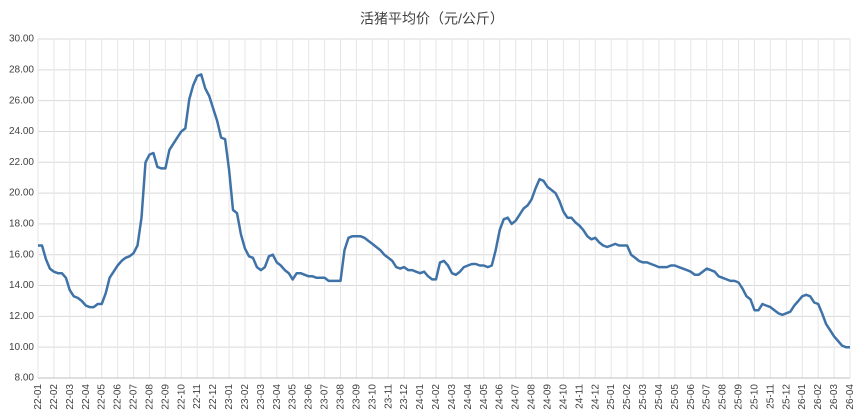 The image size is (865, 414). What do you see at coordinates (21, 69) in the screenshot?
I see `y-tick-label: 28.00` at bounding box center [21, 69].